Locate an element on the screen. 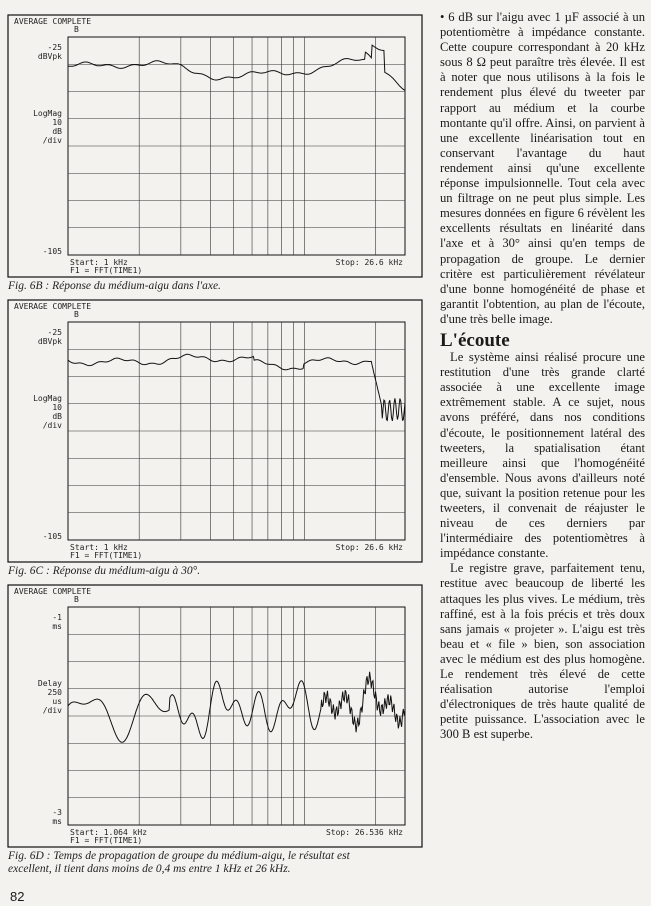 The height and width of the screenshot is (906, 651). axis-label: -3 is located at coordinates (57, 812).